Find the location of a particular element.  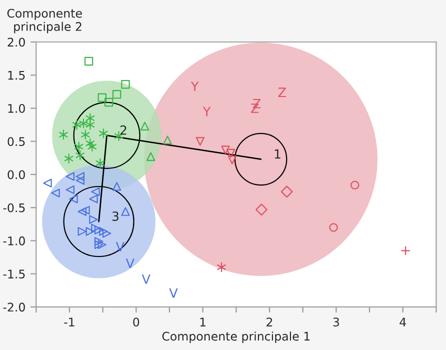

x-tick-label: 3 is located at coordinates (336, 322).